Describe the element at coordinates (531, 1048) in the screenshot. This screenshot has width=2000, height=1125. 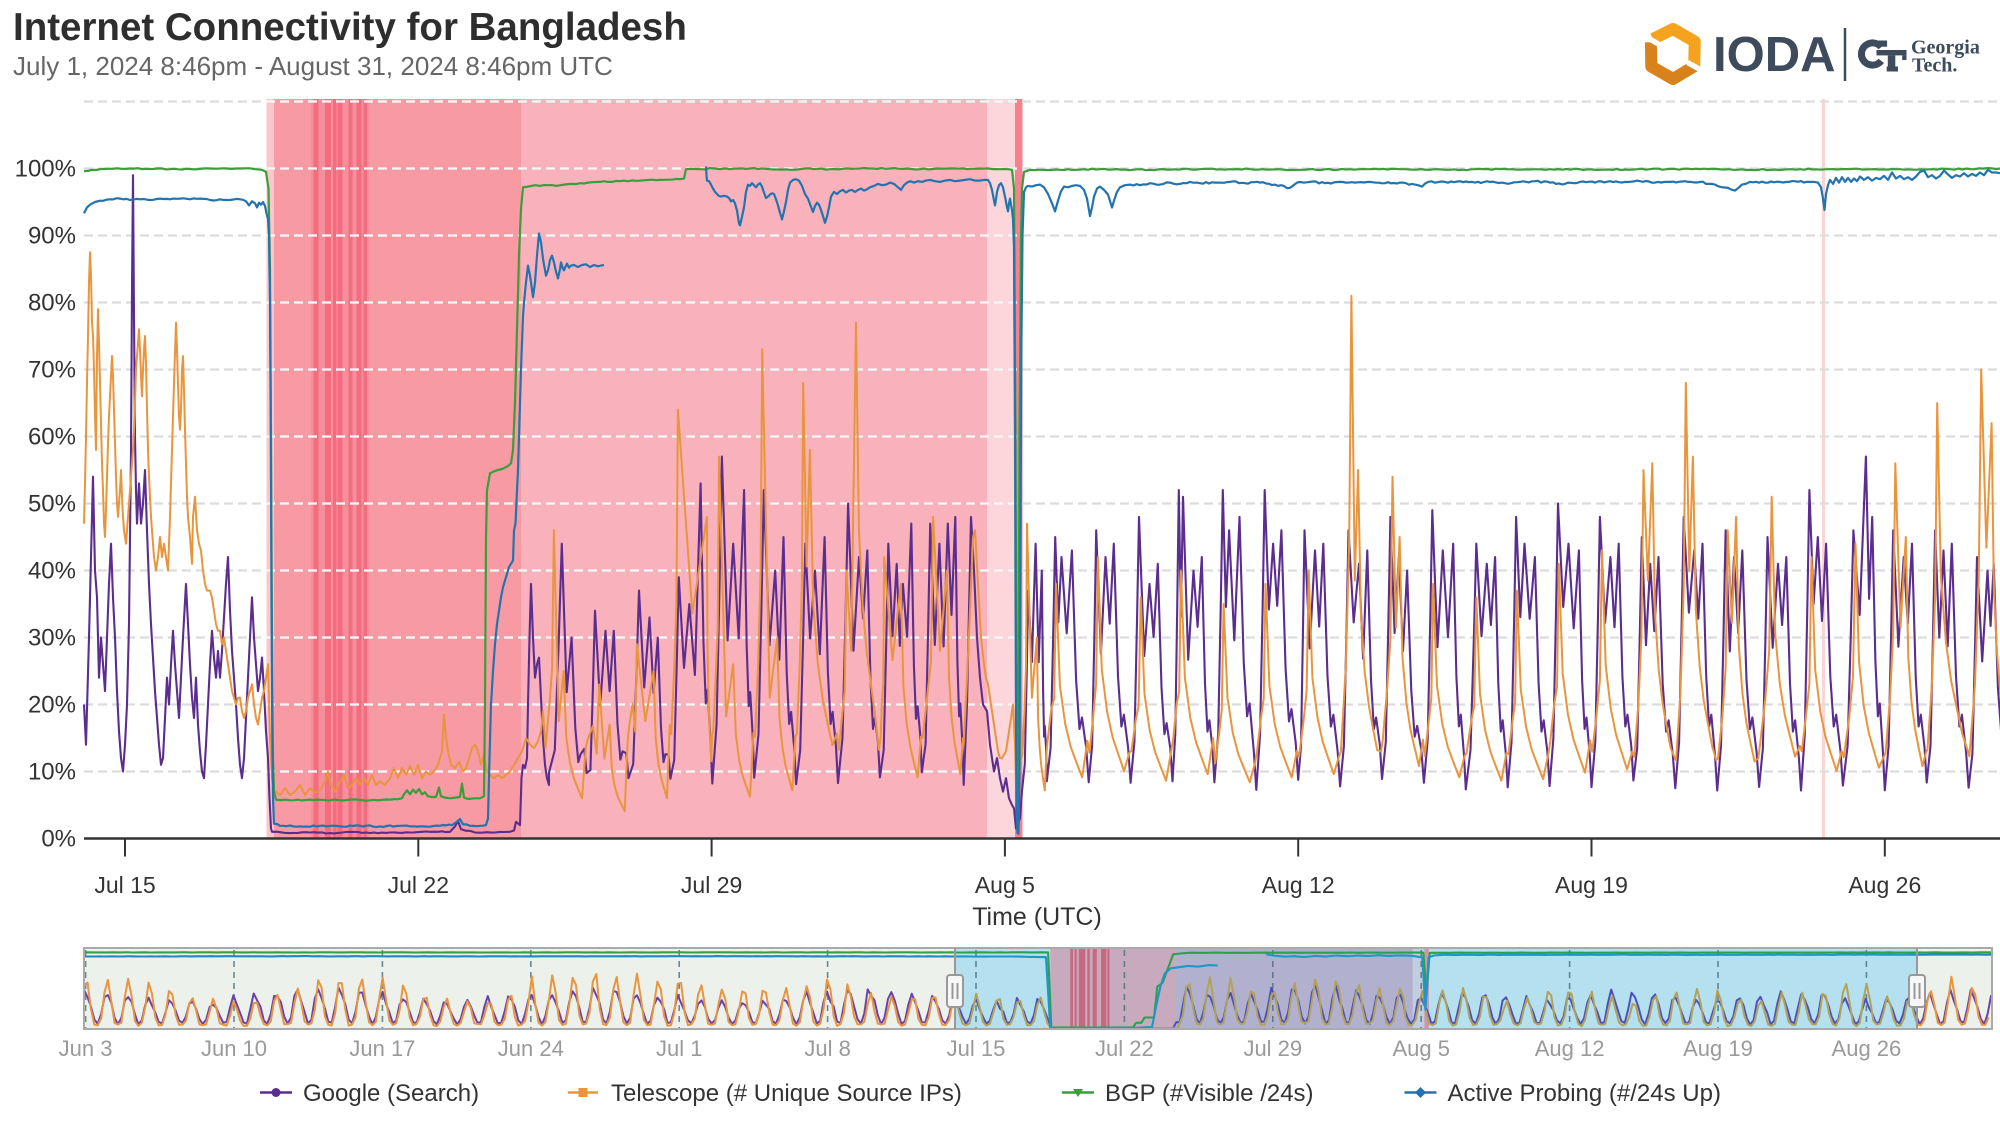
I see `svg-text: Jun 24` at that location.